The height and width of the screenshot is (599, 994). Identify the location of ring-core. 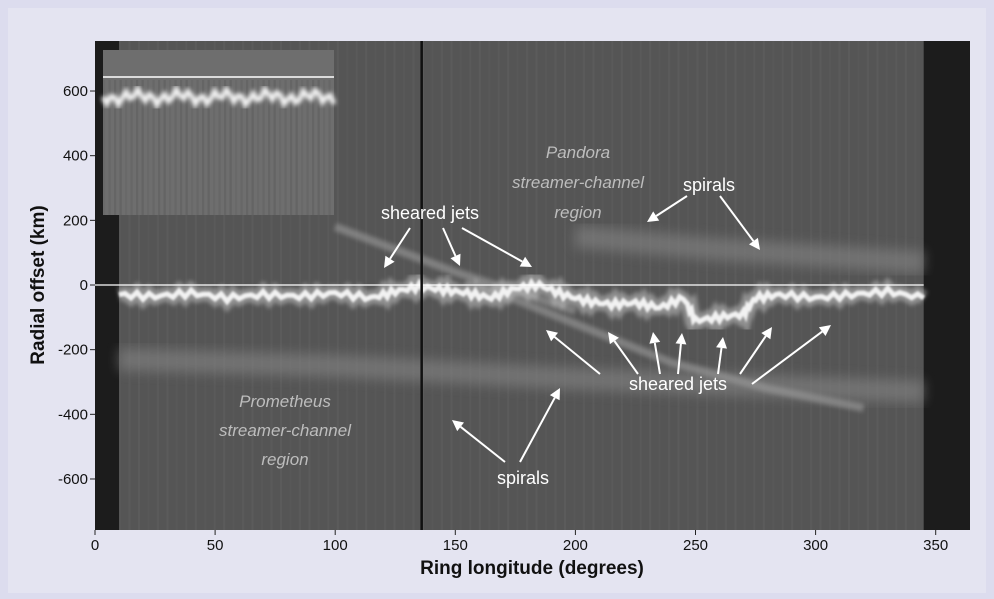
(522, 302).